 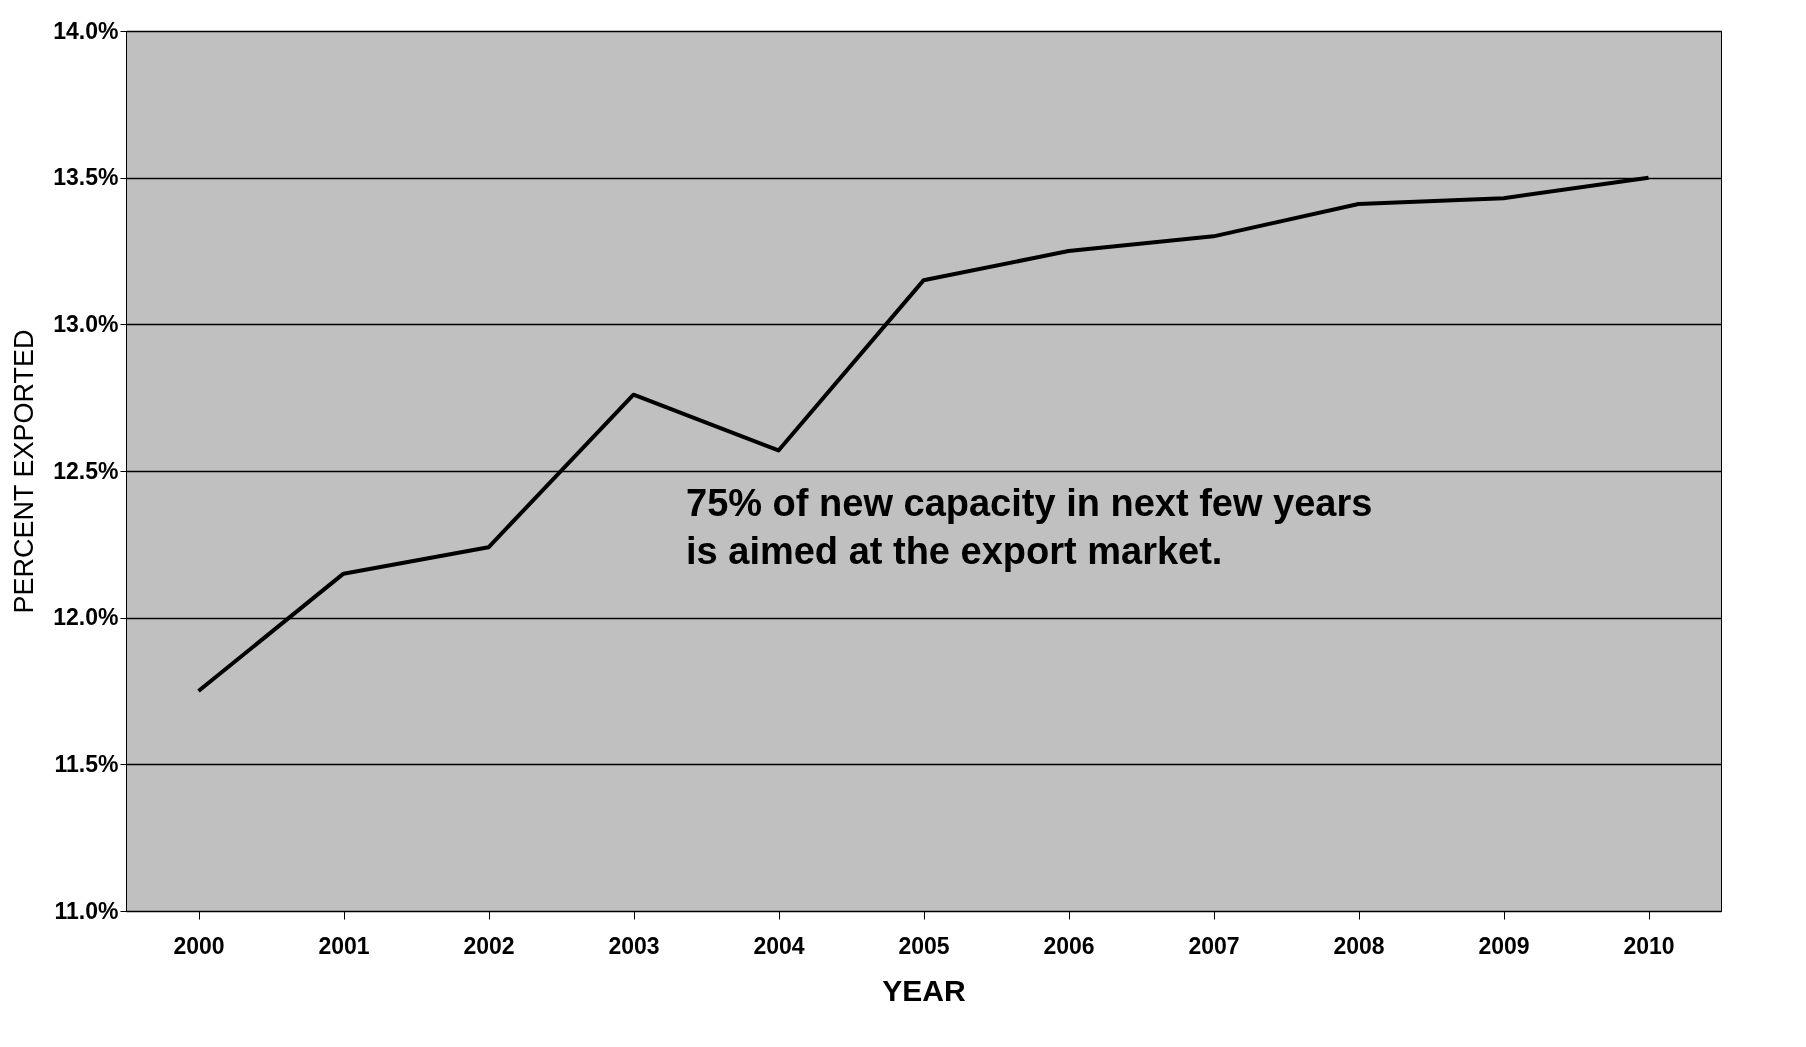 I want to click on y-tick-label: 13.0%, so click(x=86, y=323).